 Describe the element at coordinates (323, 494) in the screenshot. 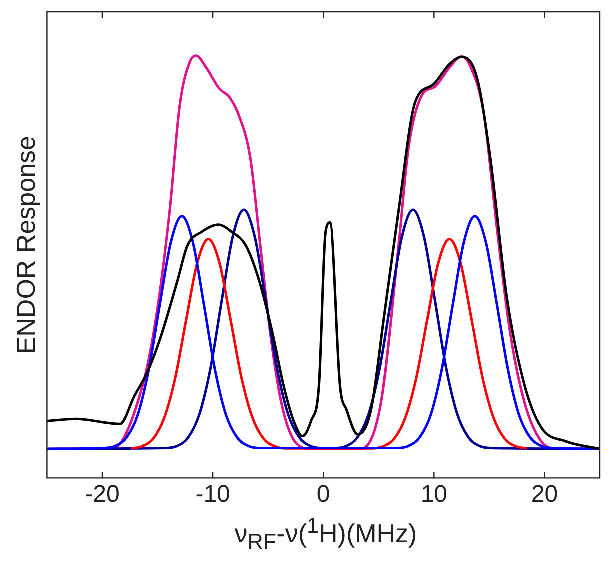

I see `x-tick-label: 0` at that location.